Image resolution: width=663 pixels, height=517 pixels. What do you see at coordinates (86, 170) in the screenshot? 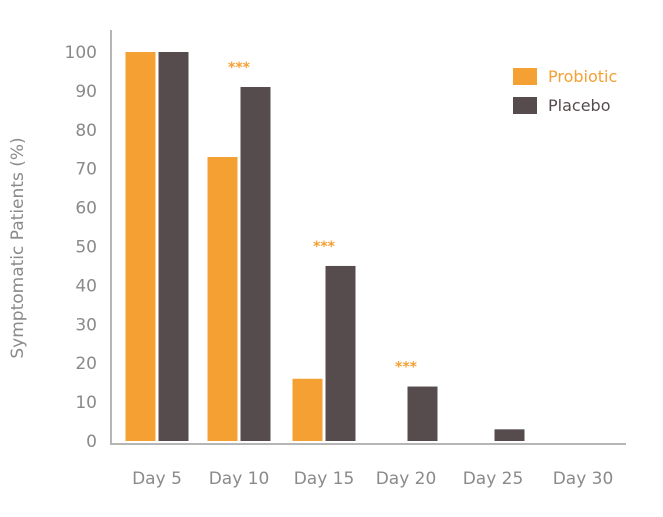
I see `y-tick-label: 70` at bounding box center [86, 170].